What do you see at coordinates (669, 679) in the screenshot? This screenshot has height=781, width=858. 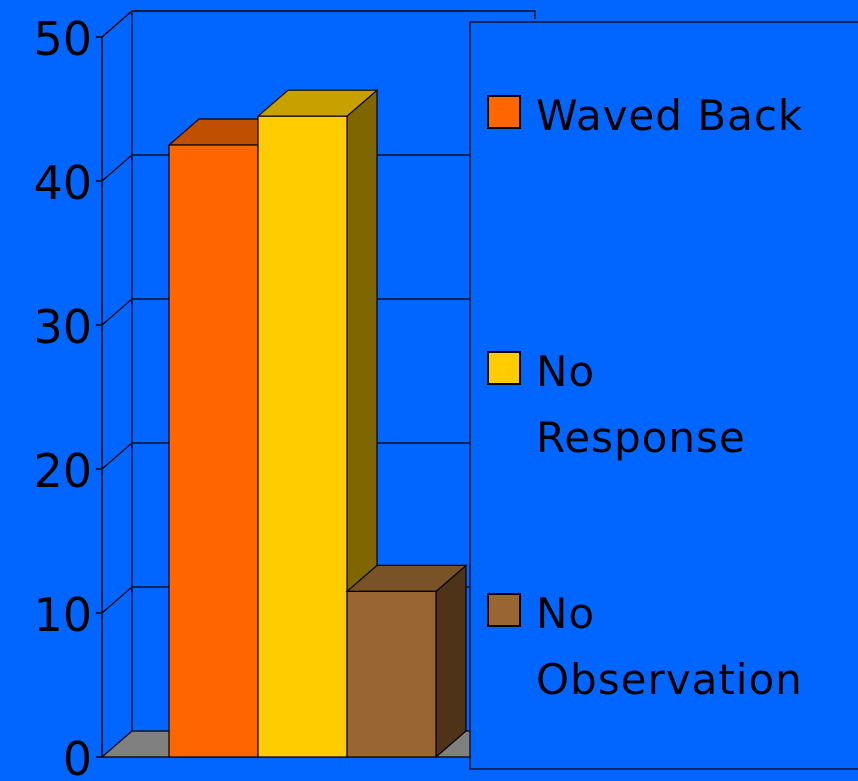 I see `legend-label: Observation` at bounding box center [669, 679].